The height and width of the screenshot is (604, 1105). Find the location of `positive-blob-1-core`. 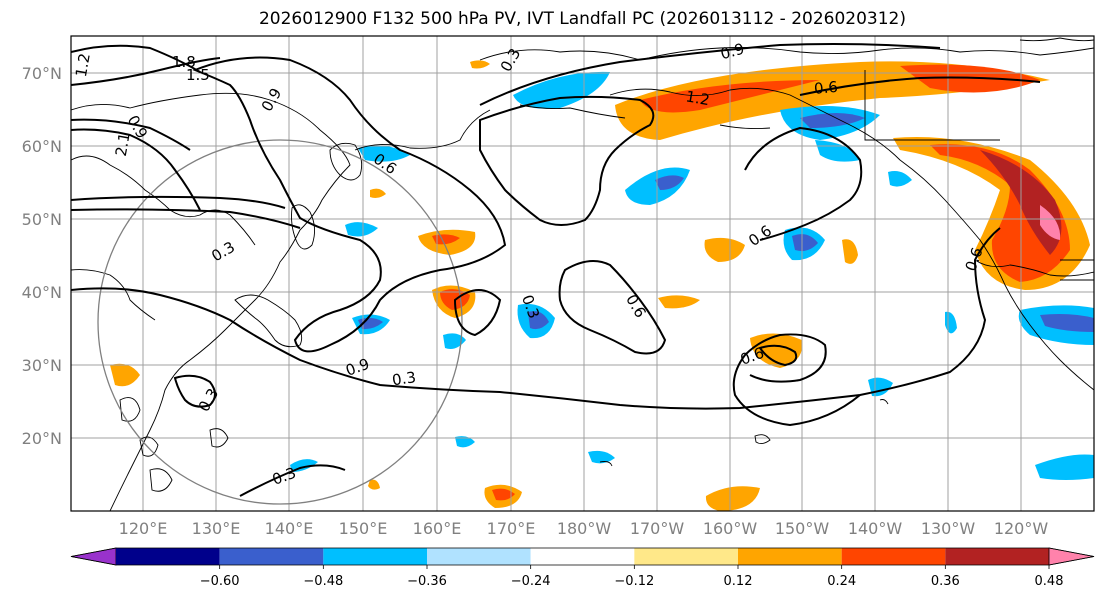

positive-blob-1-core is located at coordinates (446, 239).